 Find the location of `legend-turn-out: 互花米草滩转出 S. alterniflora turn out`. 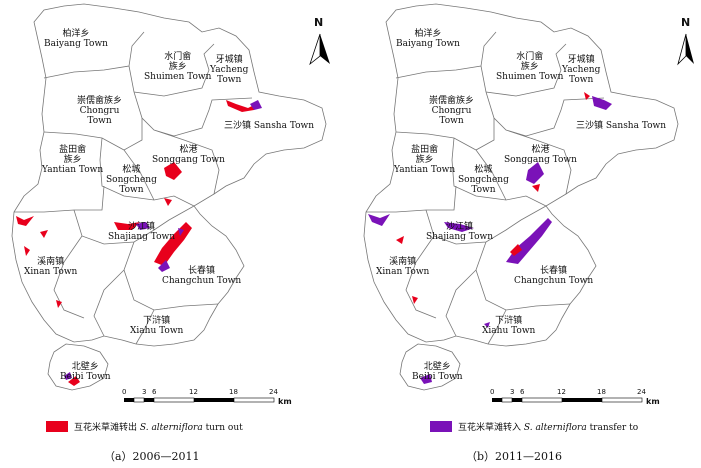

legend-turn-out: 互花米草滩转出 S. alterniflora turn out is located at coordinates (144, 426).